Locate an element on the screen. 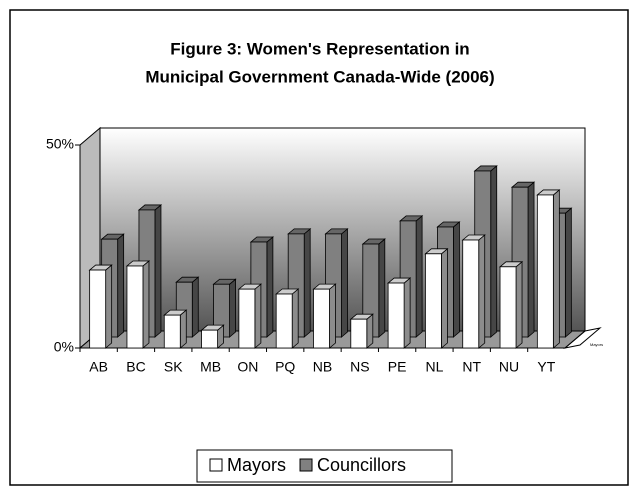 The height and width of the screenshot is (500, 638). x-tick-label: PE is located at coordinates (397, 367).